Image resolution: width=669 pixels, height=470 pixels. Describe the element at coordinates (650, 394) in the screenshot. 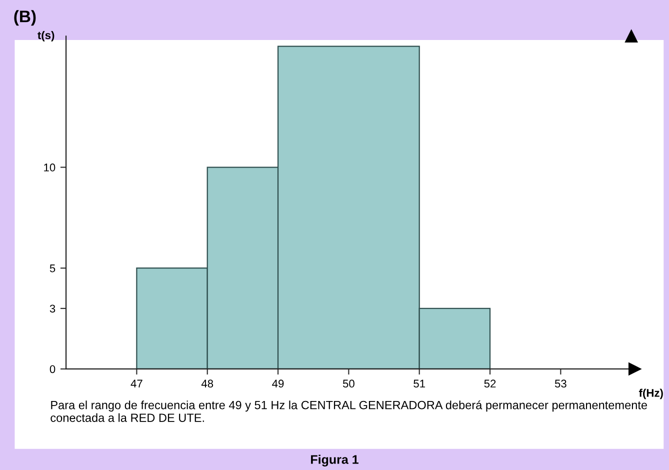

I see `x-axis-title: f(Hz)` at that location.